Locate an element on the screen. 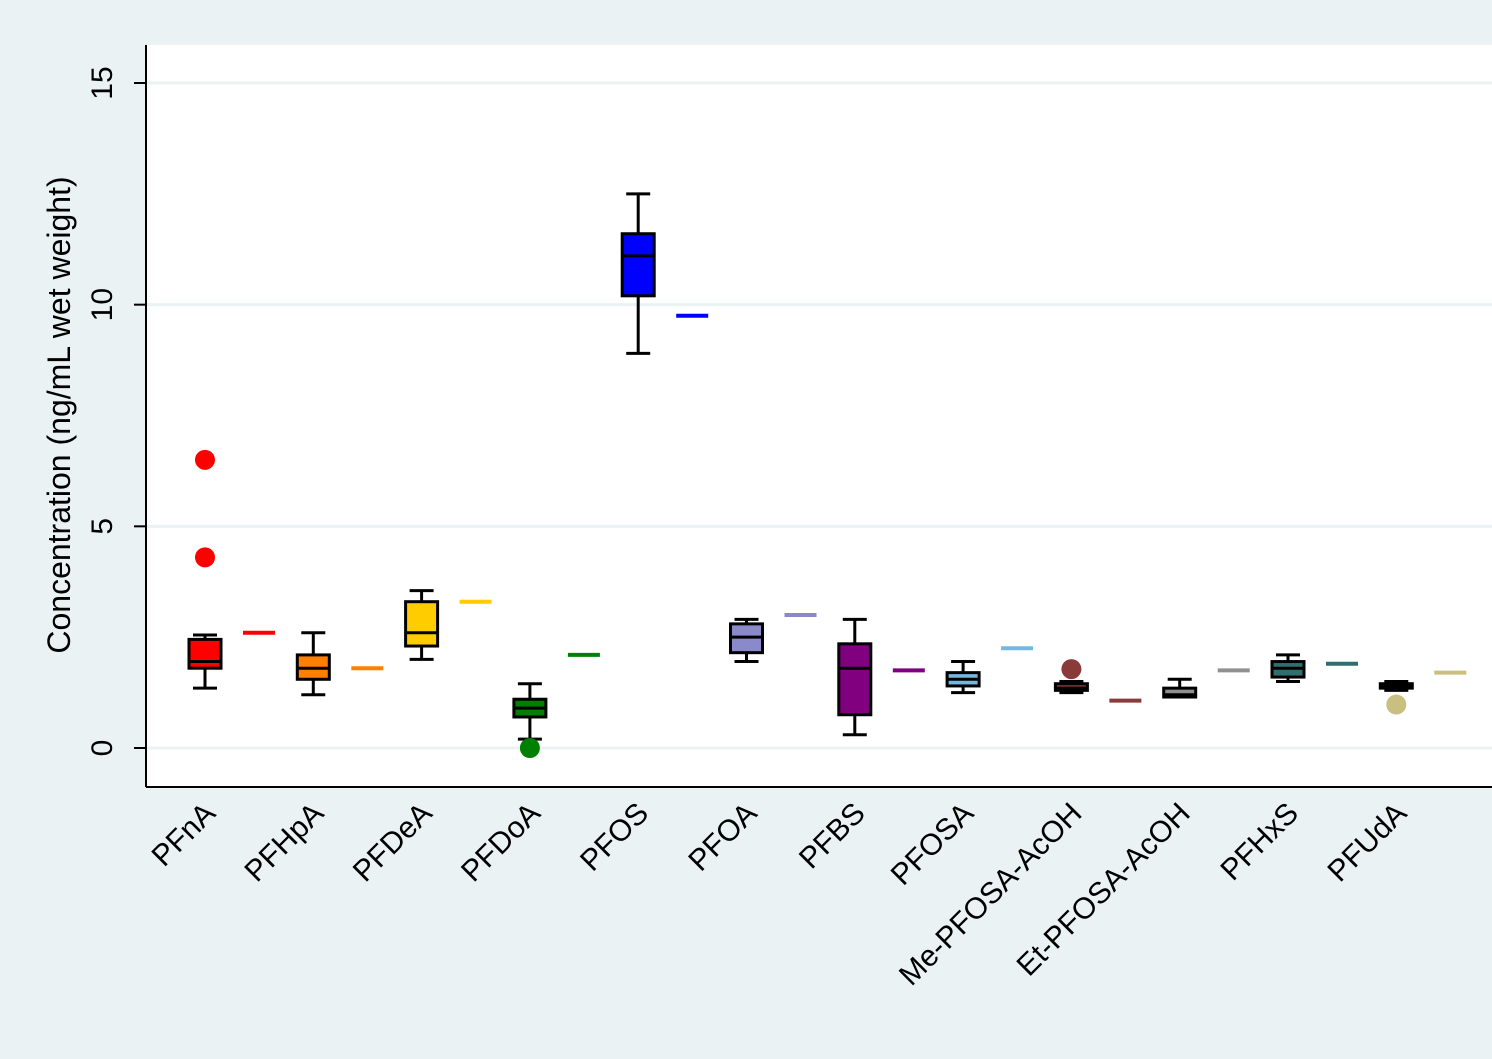 This screenshot has height=1059, width=1492. box-pfna is located at coordinates (205, 569).